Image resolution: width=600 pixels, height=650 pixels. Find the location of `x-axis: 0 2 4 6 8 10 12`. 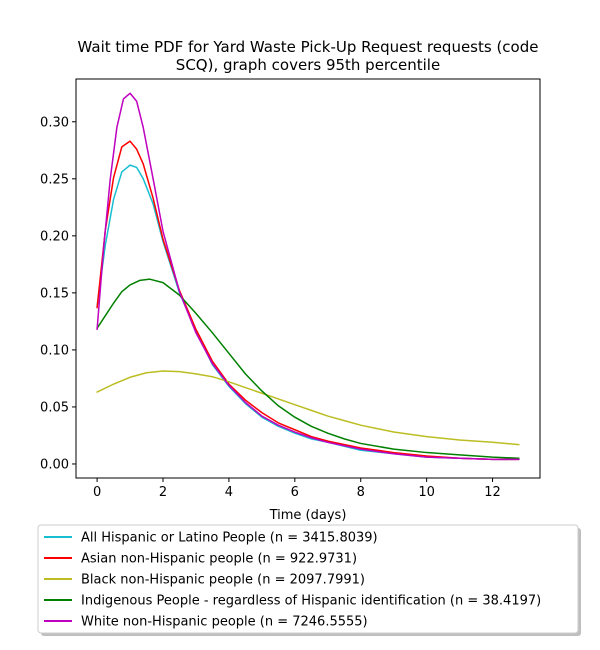

x-axis: 0 2 4 6 8 10 12 is located at coordinates (297, 489).